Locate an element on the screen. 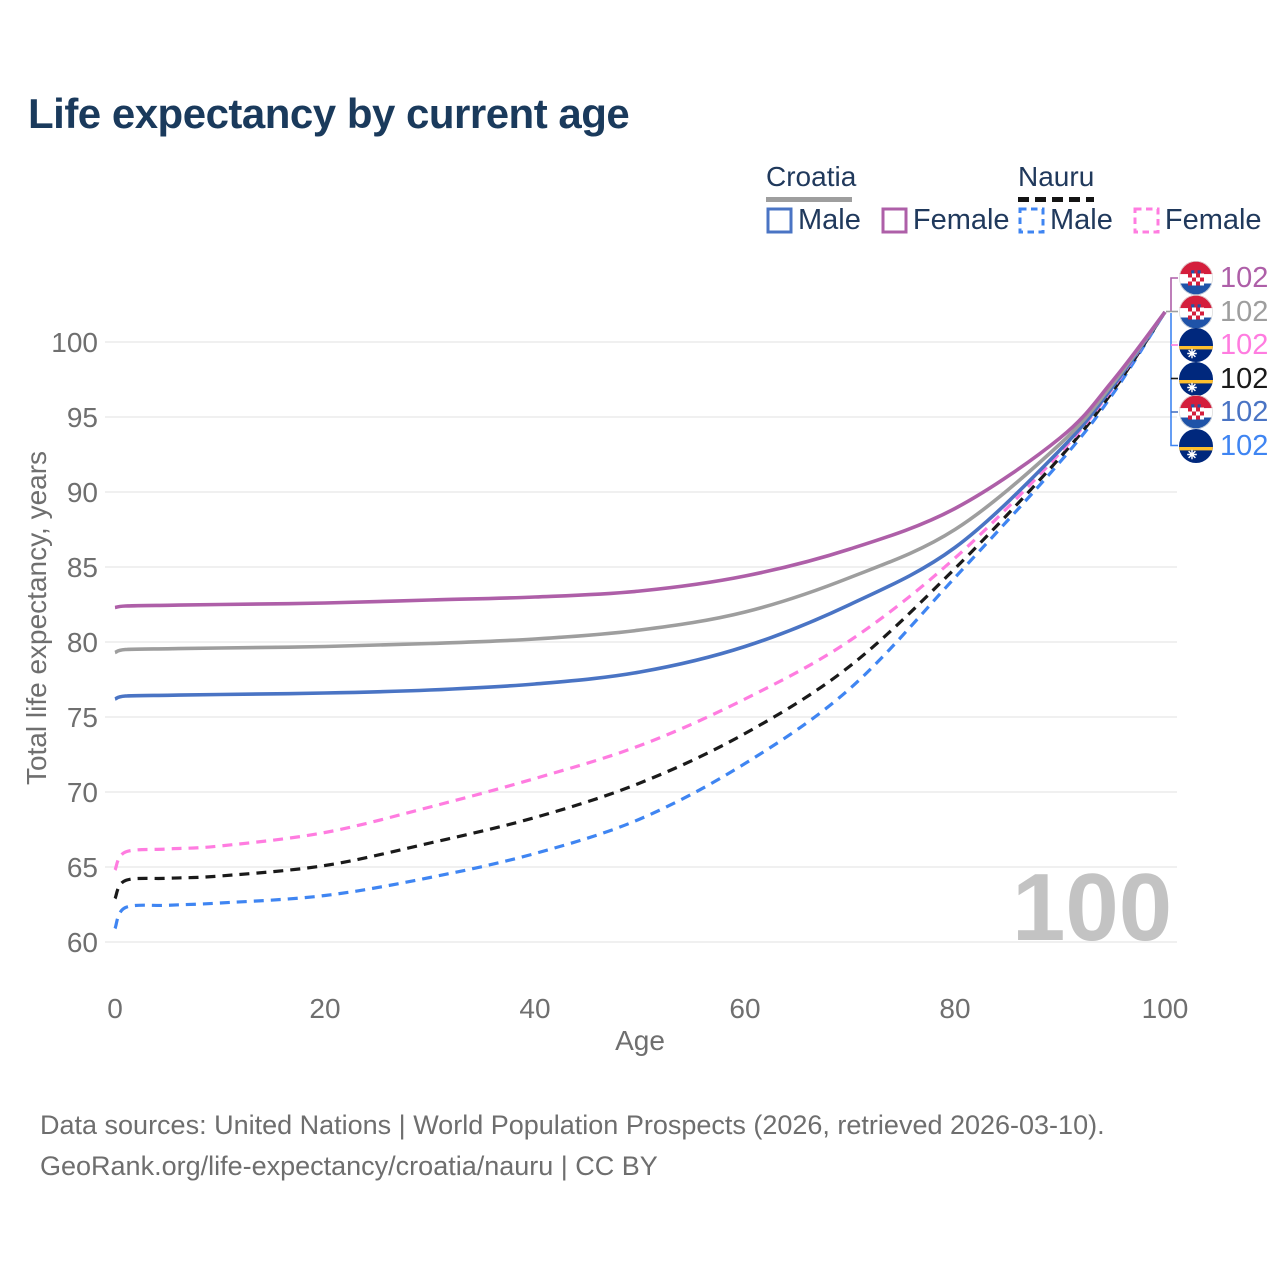 The height and width of the screenshot is (1280, 1280). x-axis-title: Age is located at coordinates (640, 1040).